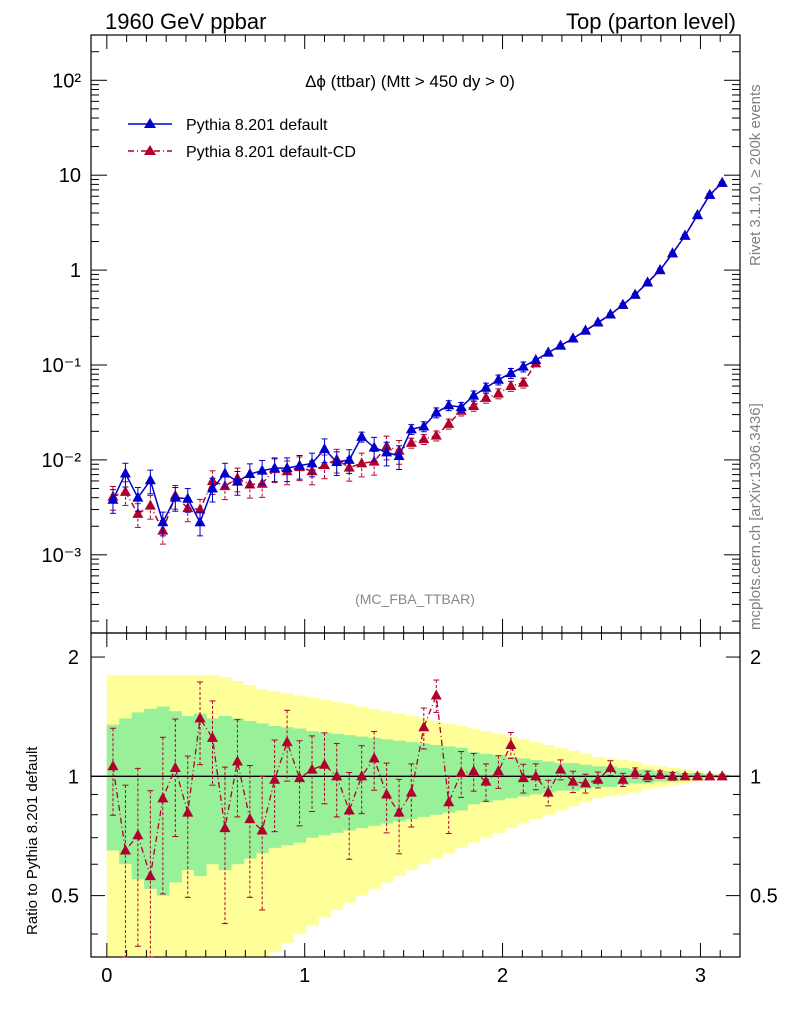  Describe the element at coordinates (271, 152) in the screenshot. I see `legend-label-cd: Pythia 8.201 default-CD` at that location.